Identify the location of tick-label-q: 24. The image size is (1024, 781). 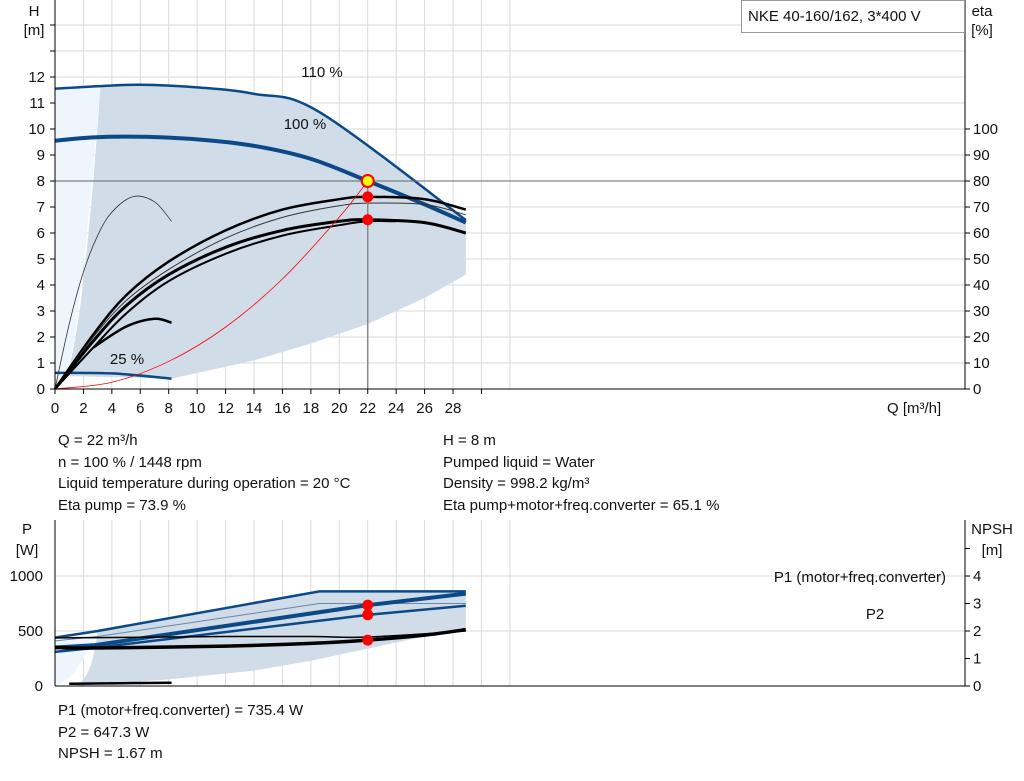
(396, 408).